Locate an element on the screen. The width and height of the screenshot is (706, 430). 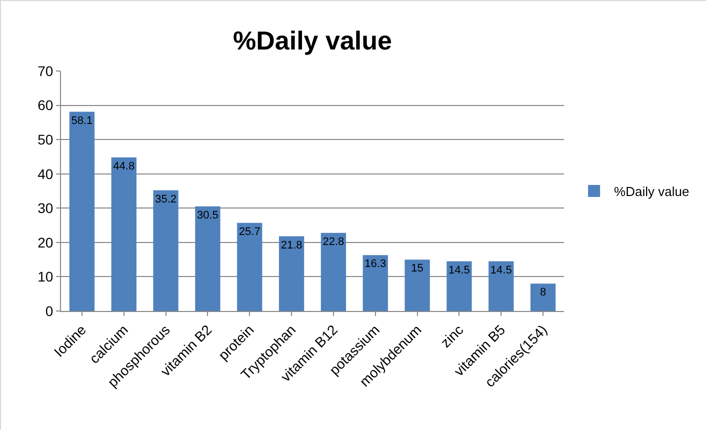
data-label: 30.5 is located at coordinates (207, 215).